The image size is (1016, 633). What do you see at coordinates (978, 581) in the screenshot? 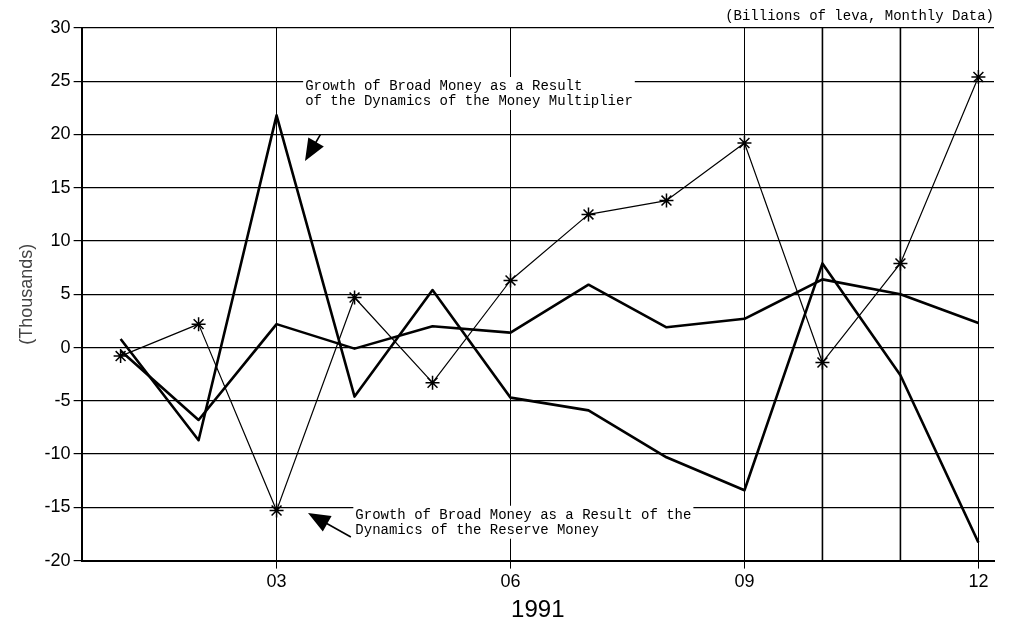
I see `x-tick-label: 12` at bounding box center [978, 581].